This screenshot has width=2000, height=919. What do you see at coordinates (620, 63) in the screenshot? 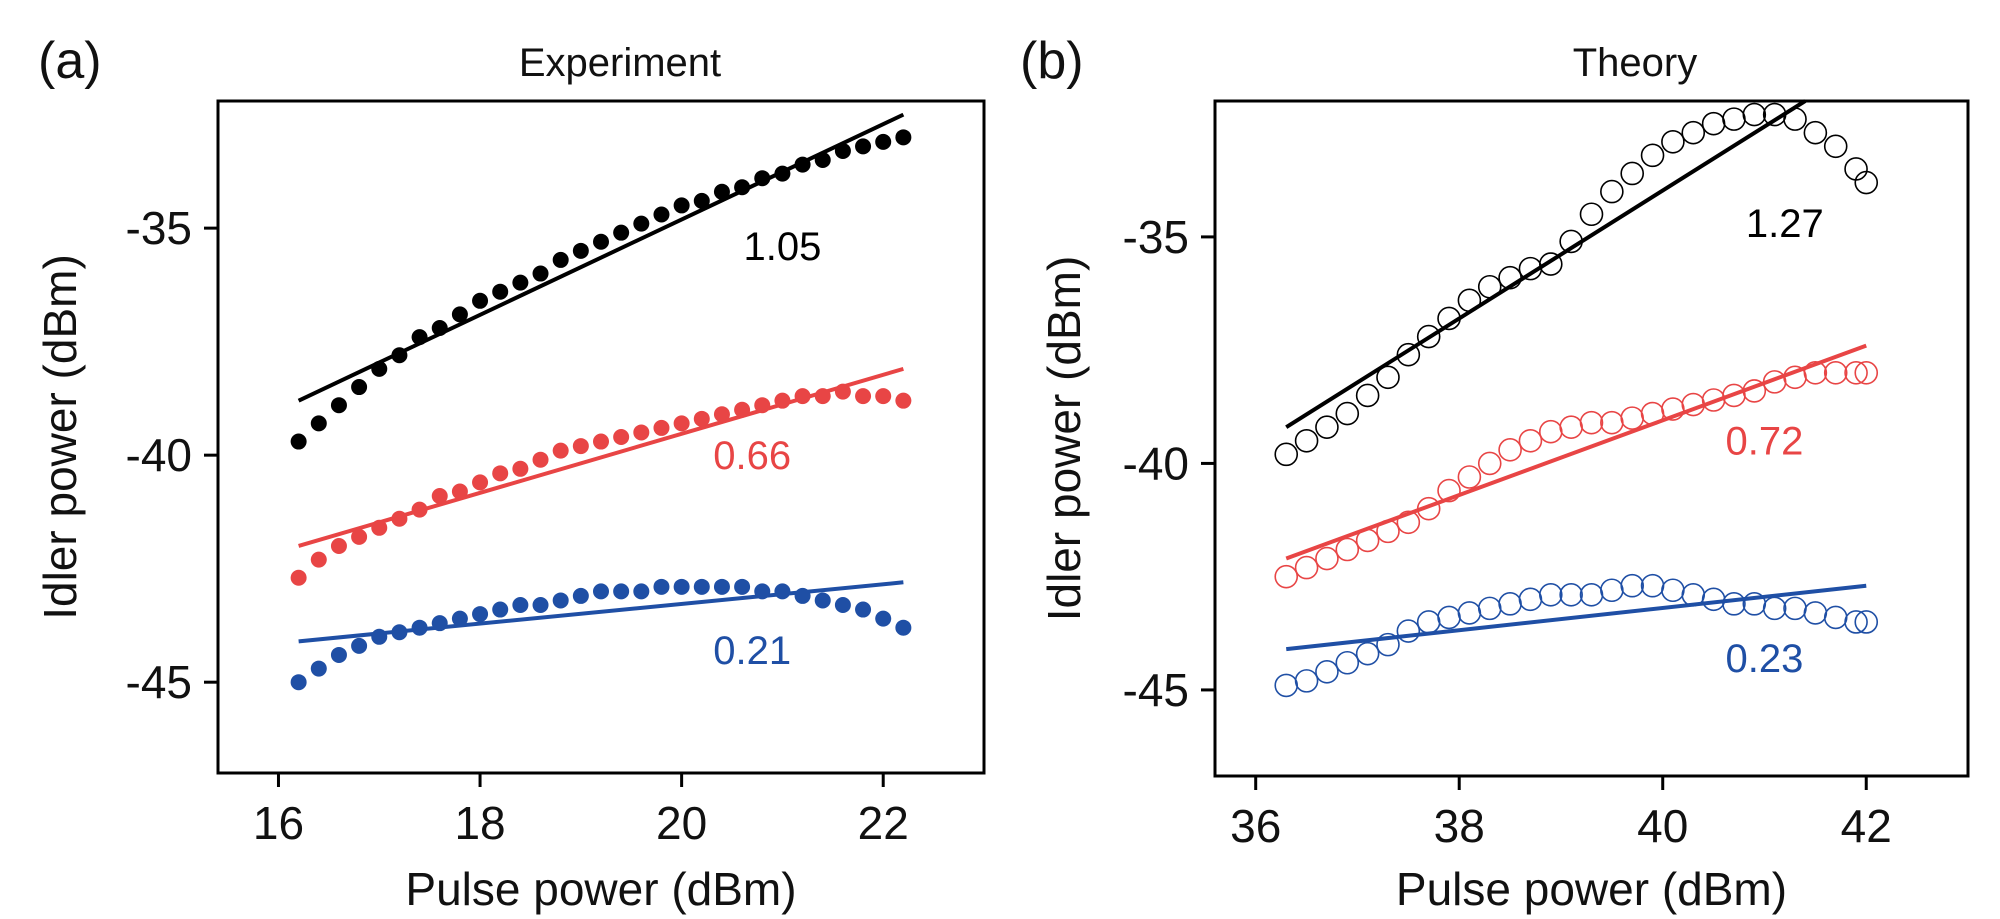
I see `chart-title: Experiment` at bounding box center [620, 63].